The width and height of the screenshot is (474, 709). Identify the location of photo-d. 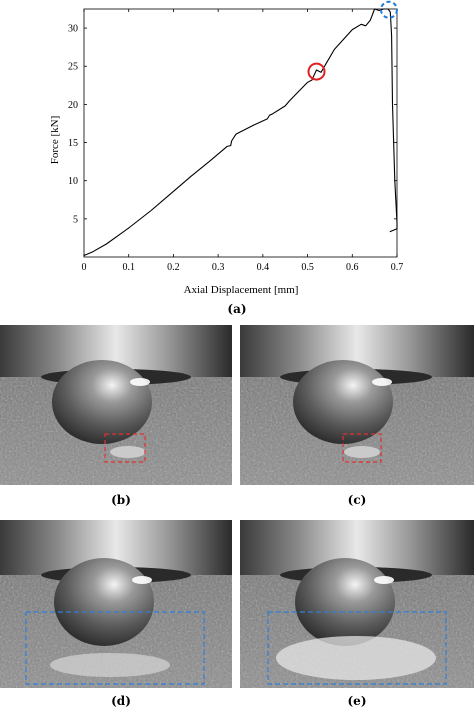
(116, 604).